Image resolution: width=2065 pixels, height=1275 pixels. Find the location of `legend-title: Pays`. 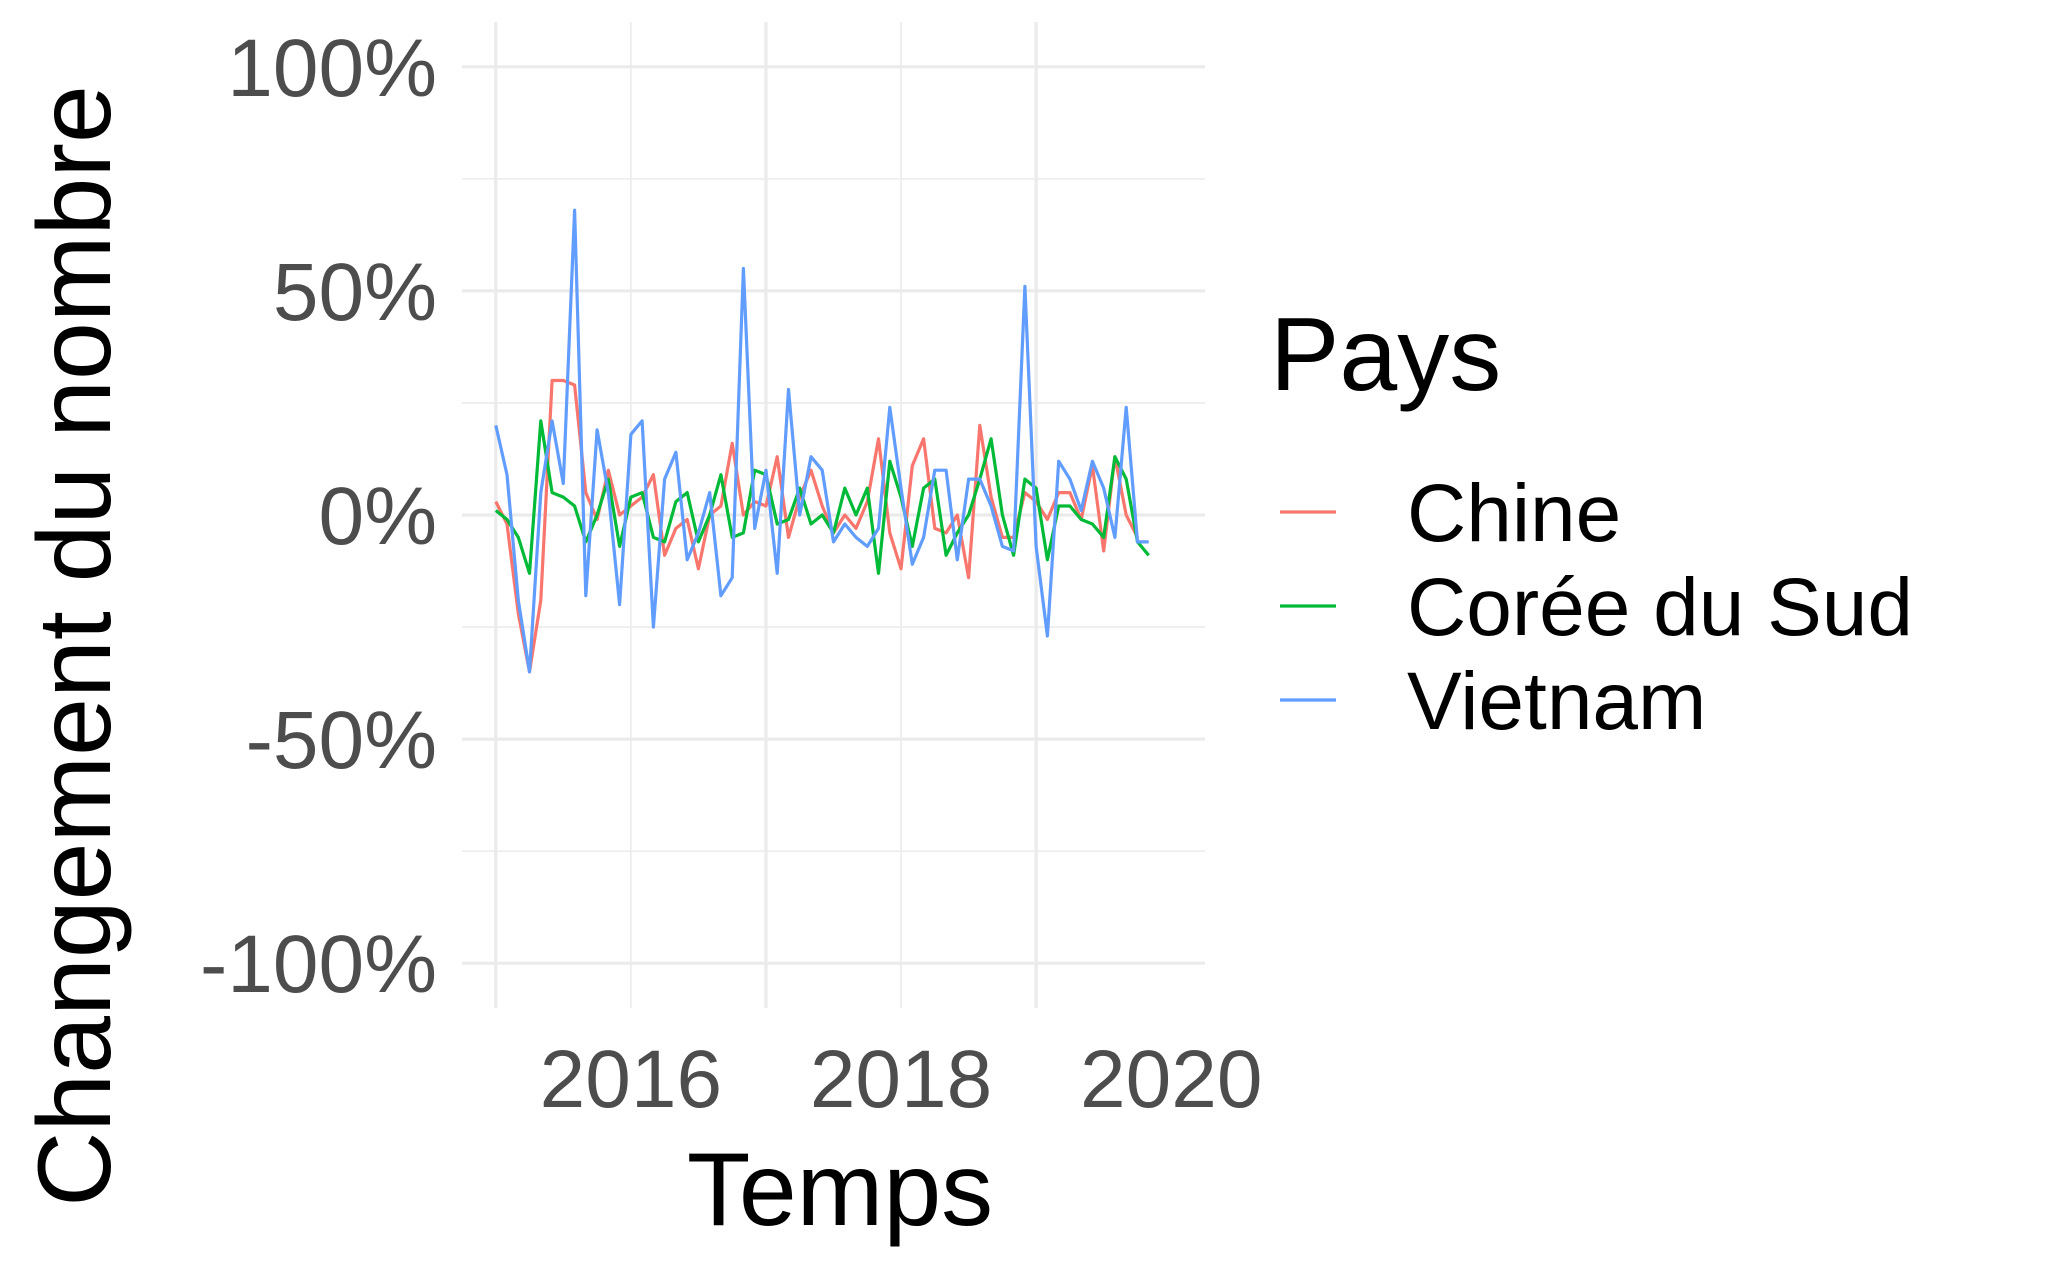

legend-title: Pays is located at coordinates (1385, 355).